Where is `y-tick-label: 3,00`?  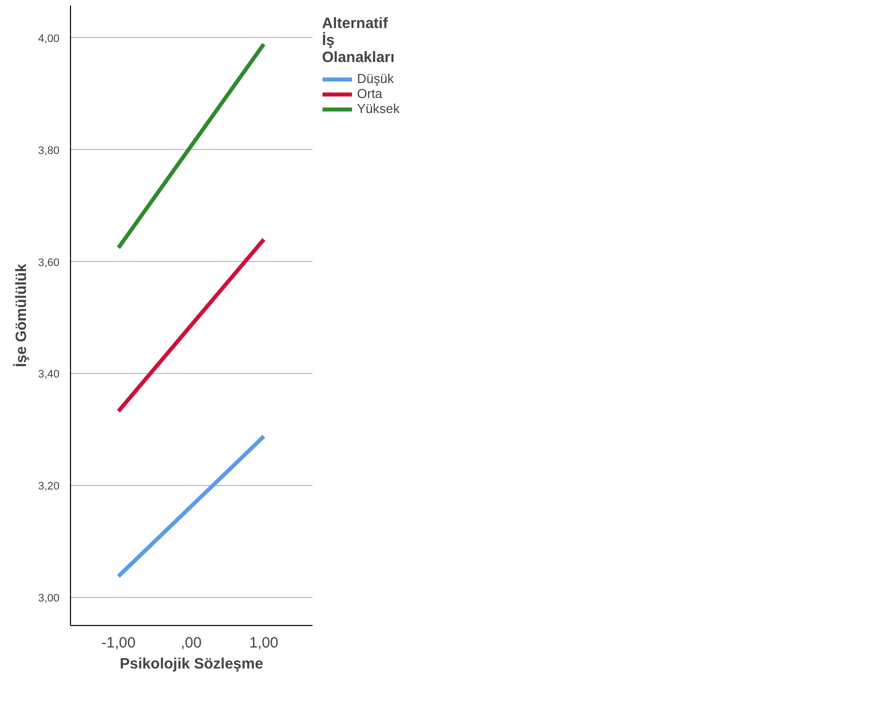 y-tick-label: 3,00 is located at coordinates (49, 598).